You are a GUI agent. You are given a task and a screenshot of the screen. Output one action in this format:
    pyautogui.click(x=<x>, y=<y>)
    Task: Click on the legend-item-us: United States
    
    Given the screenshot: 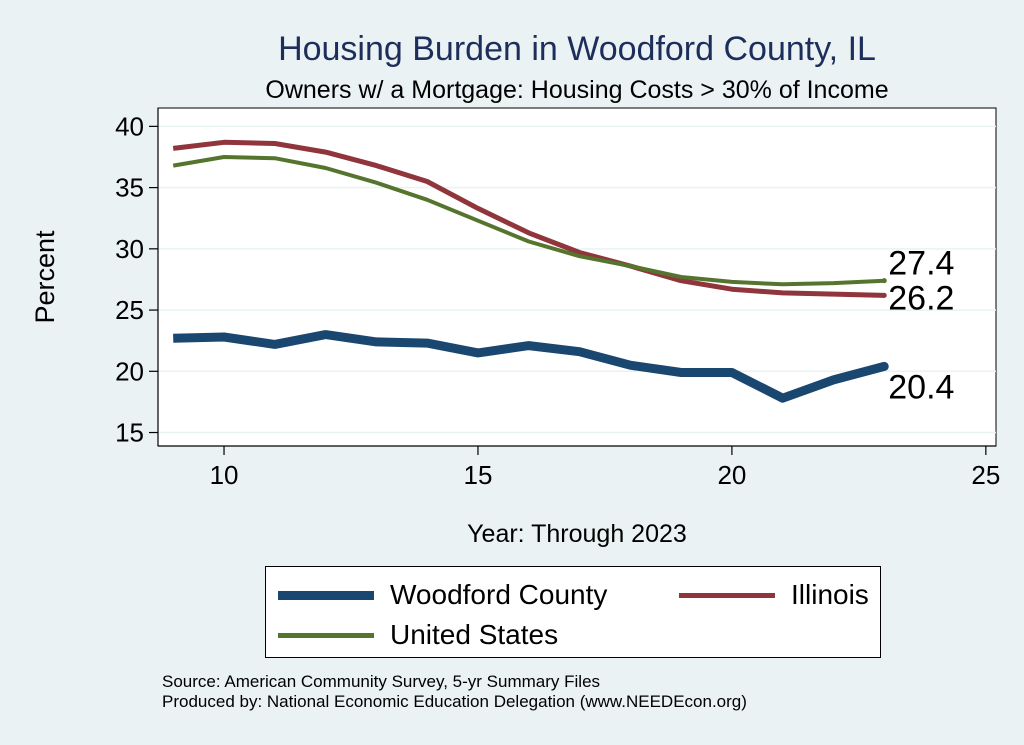 What is the action you would take?
    pyautogui.click(x=418, y=635)
    